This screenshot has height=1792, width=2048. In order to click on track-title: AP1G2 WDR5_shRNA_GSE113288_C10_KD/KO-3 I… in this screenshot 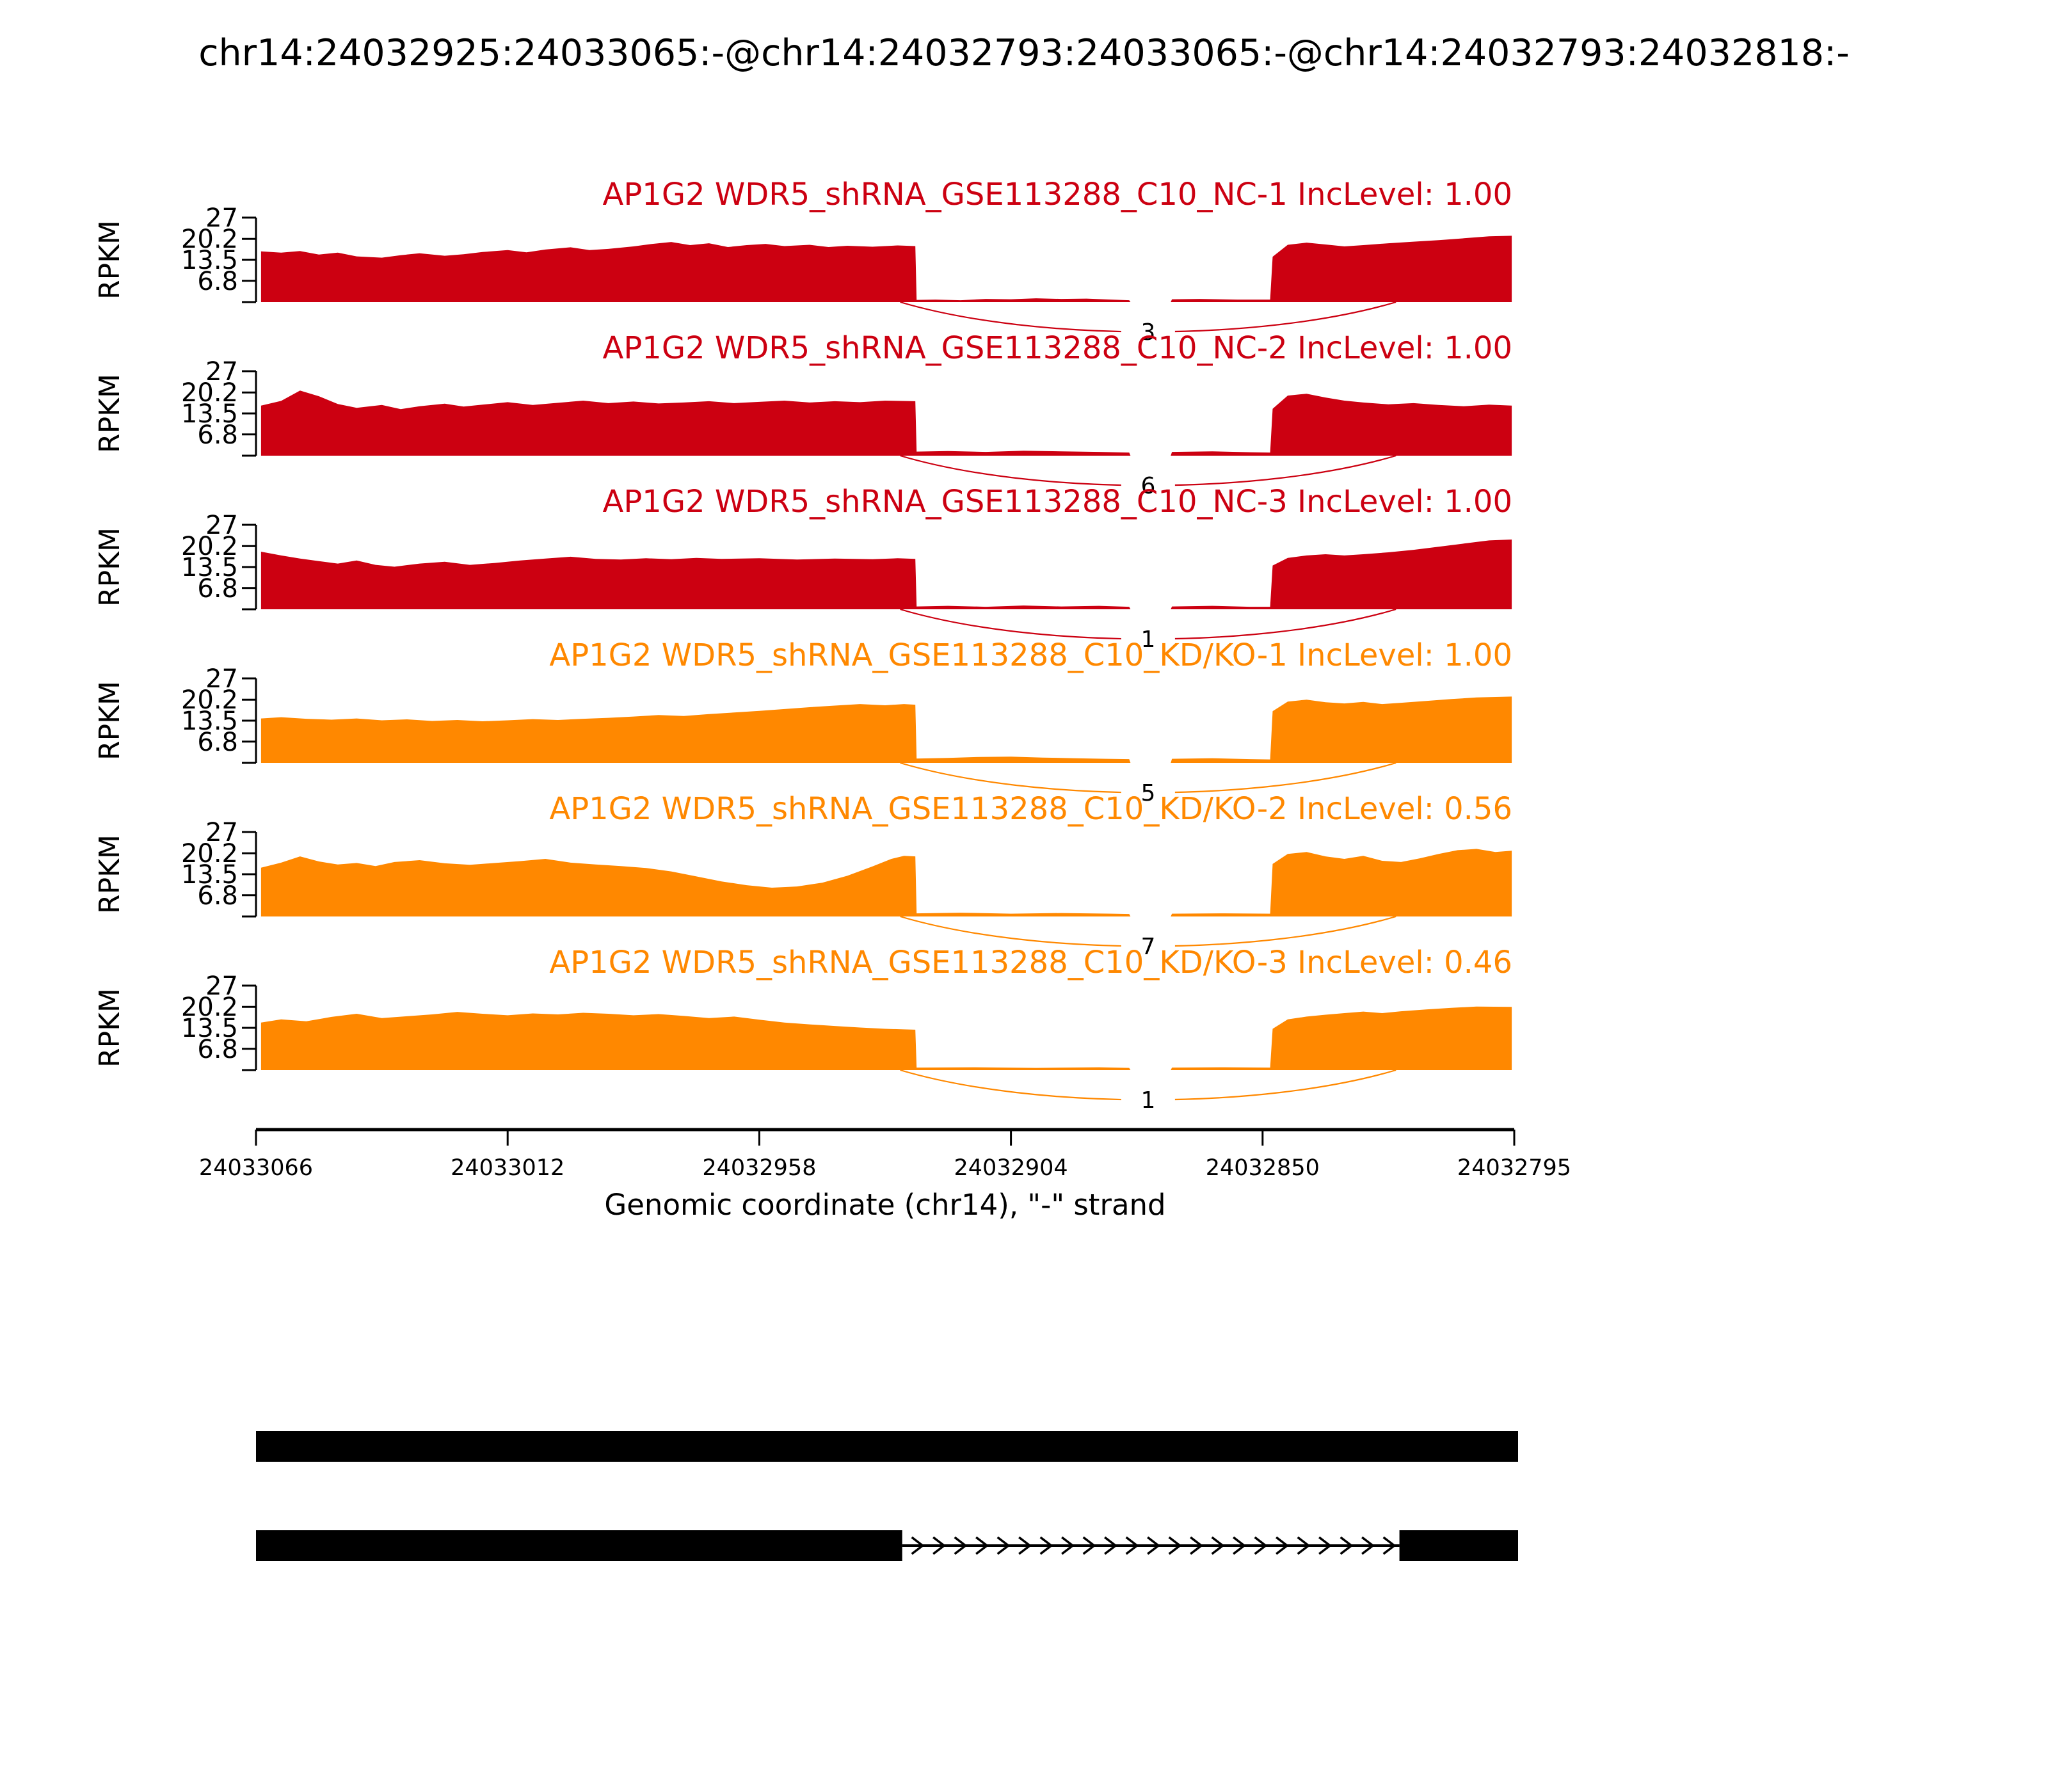, I will do `click(1030, 962)`.